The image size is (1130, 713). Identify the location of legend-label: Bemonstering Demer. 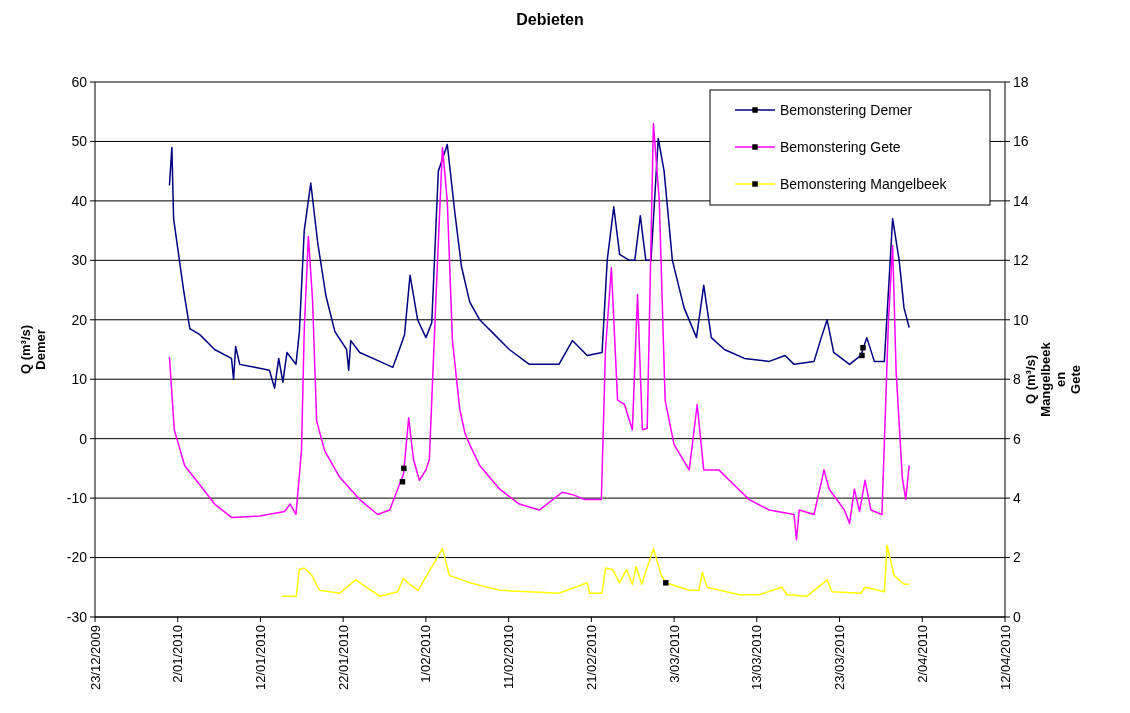
(846, 109).